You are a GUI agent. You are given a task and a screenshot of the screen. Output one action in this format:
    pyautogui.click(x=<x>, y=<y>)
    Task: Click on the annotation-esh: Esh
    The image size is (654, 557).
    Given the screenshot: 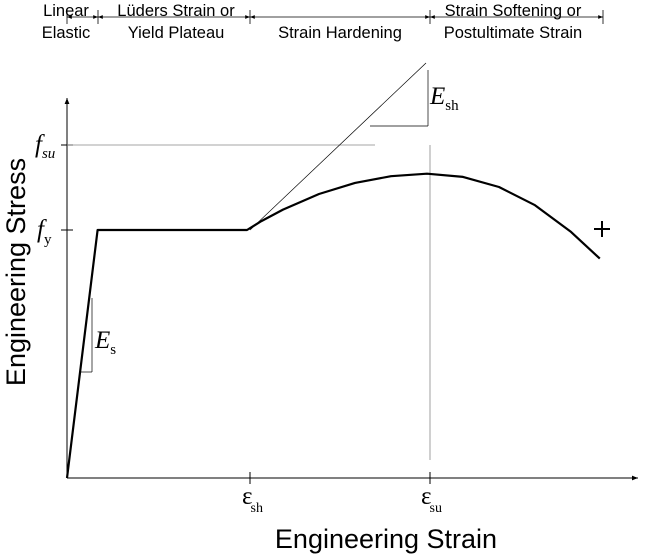 What is the action you would take?
    pyautogui.click(x=444, y=98)
    